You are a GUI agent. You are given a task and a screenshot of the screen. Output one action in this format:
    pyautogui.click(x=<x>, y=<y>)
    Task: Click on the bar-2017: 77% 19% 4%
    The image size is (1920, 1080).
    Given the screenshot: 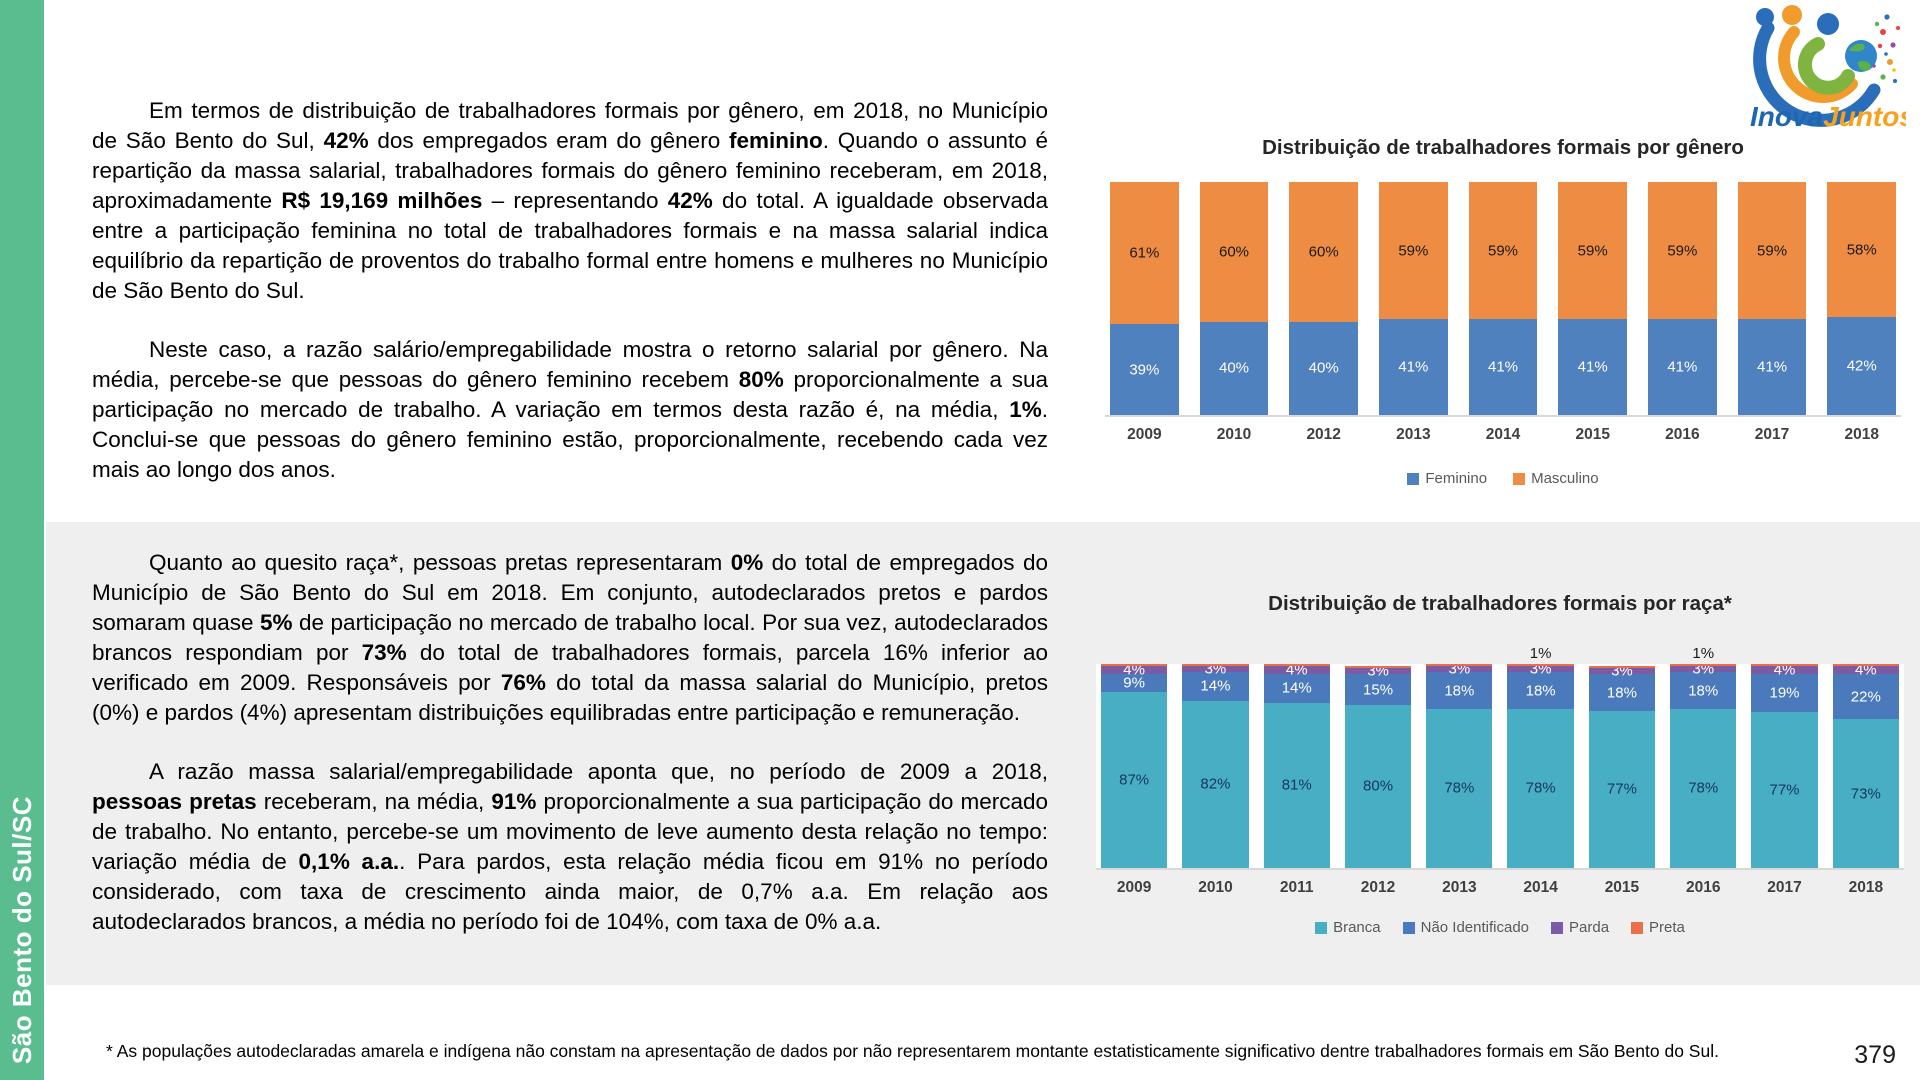 What is the action you would take?
    pyautogui.click(x=1784, y=764)
    